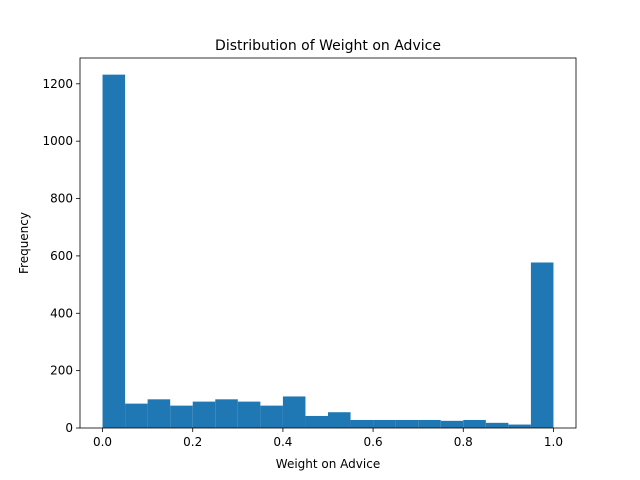 The image size is (640, 480). I want to click on y-tick-label: 1000, so click(57, 141).